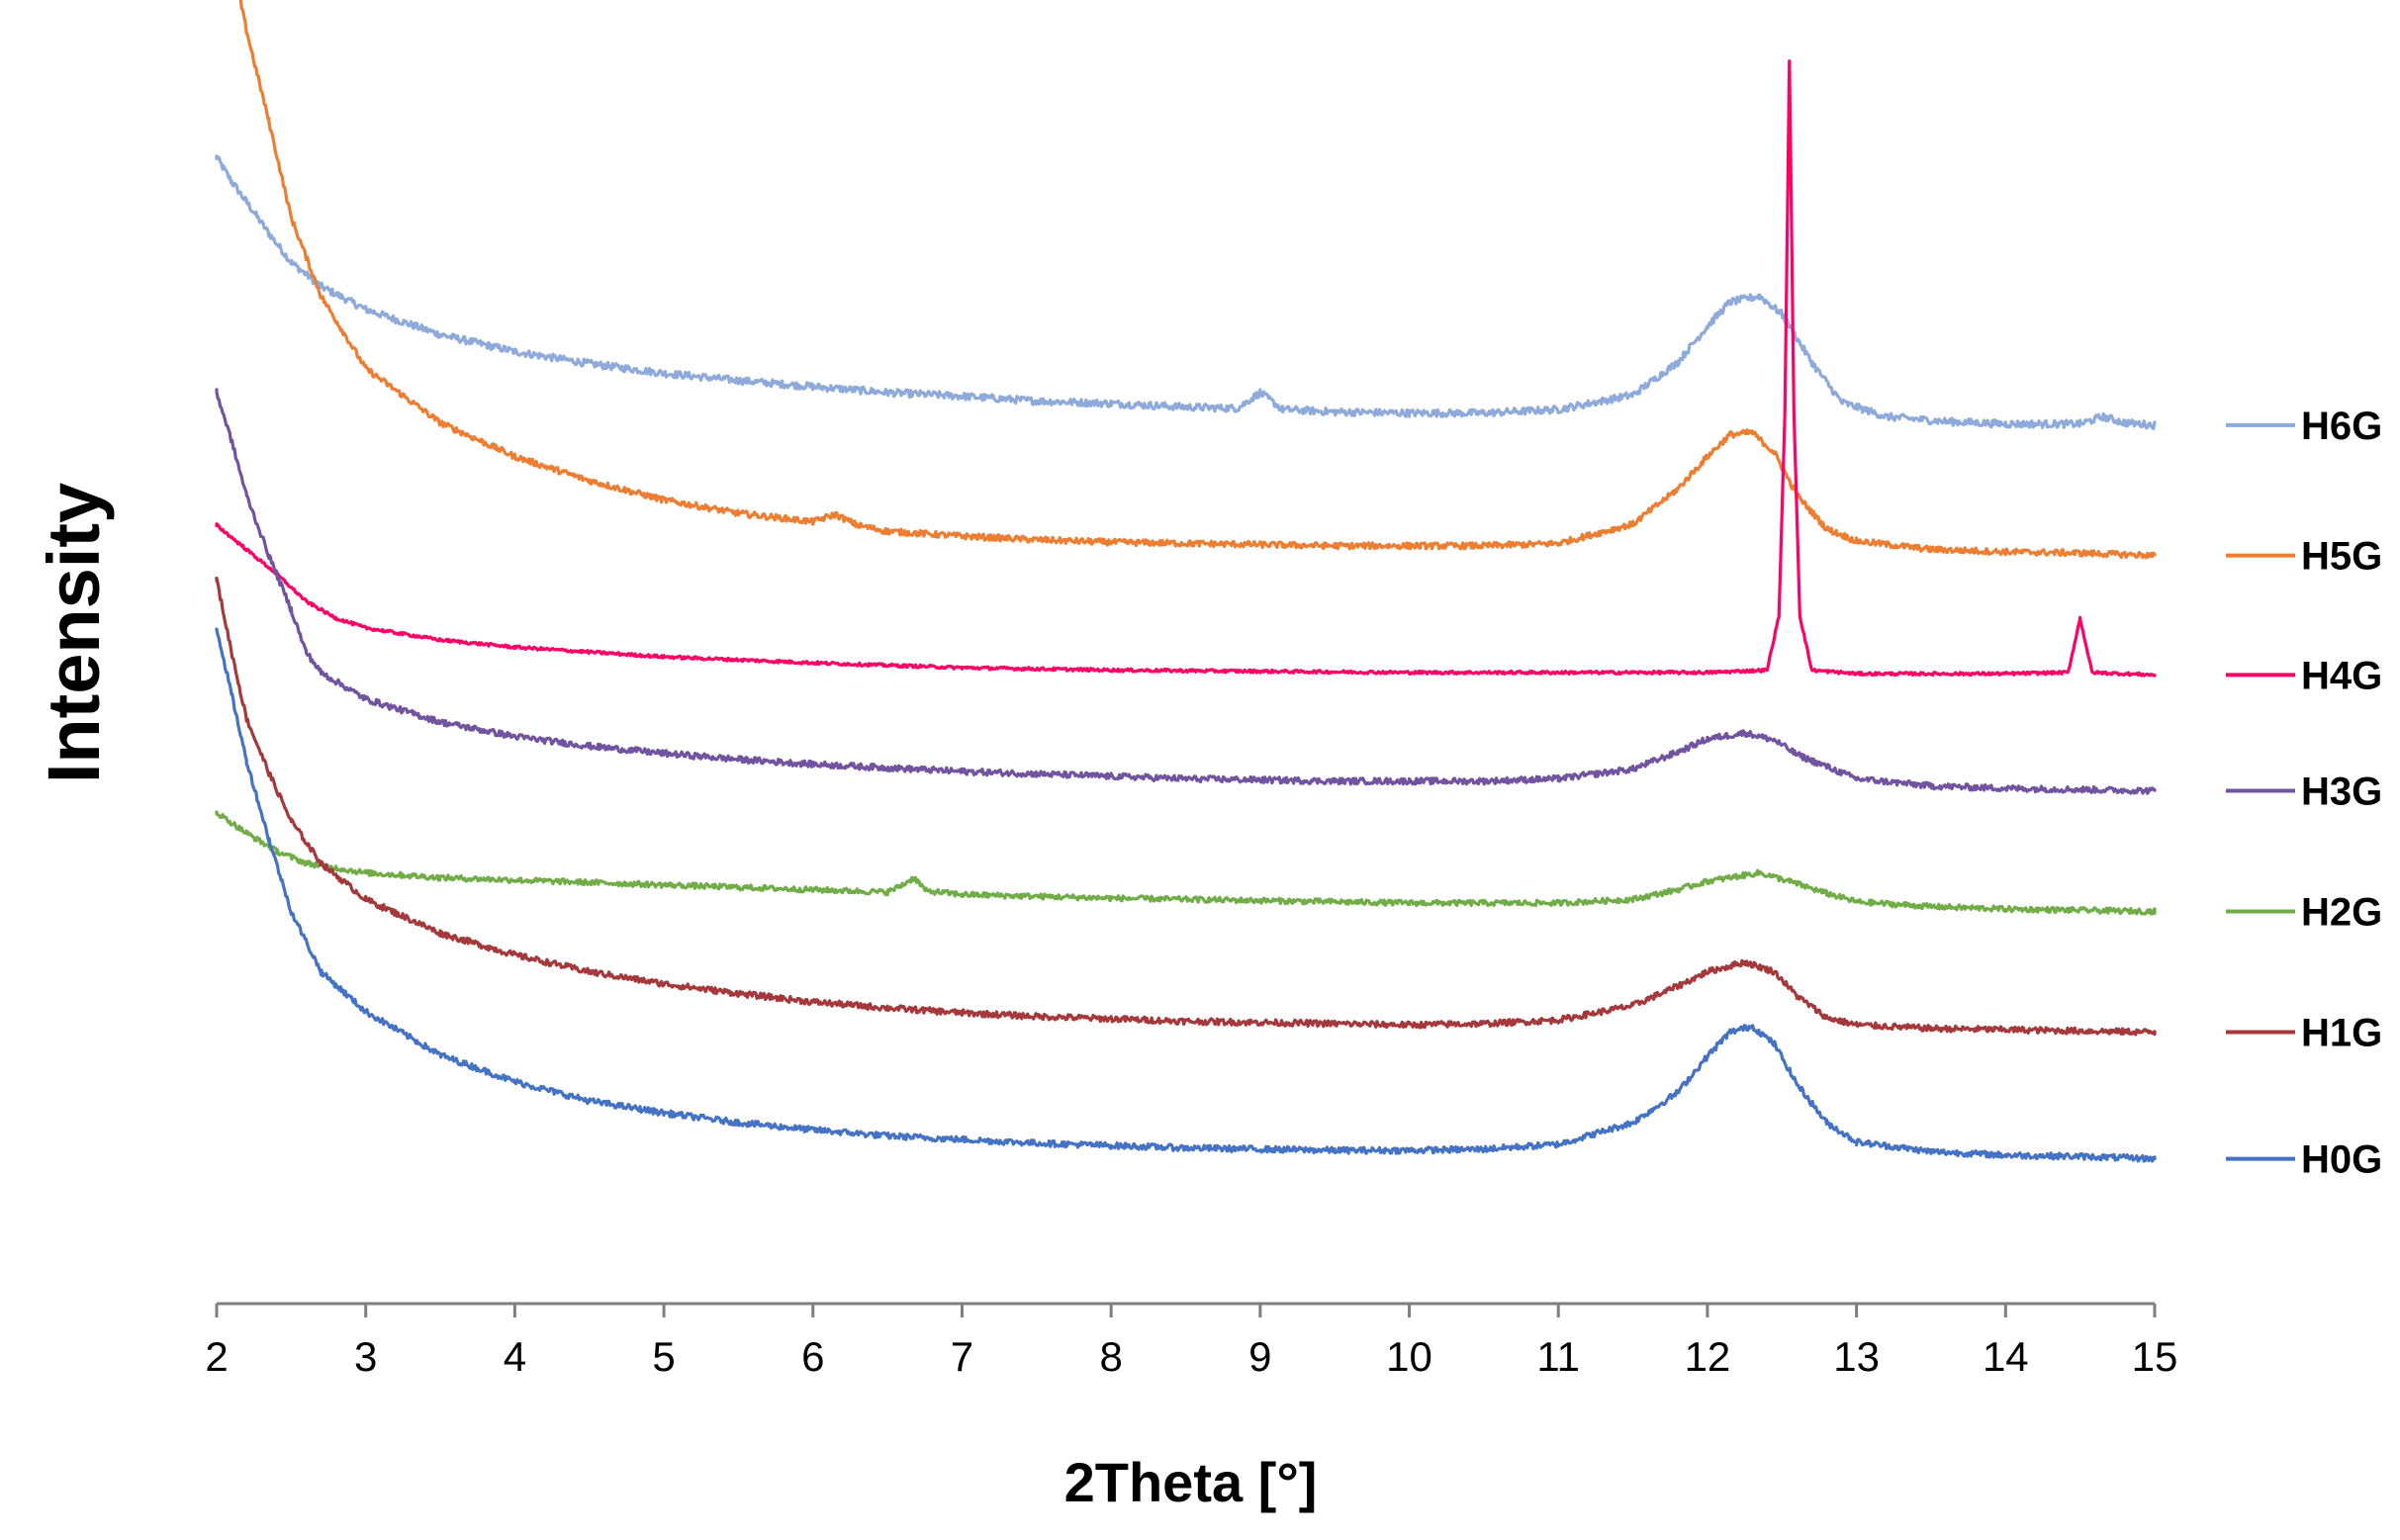 Image resolution: width=2400 pixels, height=1540 pixels. I want to click on legend-item-h5g: H5G, so click(2304, 557).